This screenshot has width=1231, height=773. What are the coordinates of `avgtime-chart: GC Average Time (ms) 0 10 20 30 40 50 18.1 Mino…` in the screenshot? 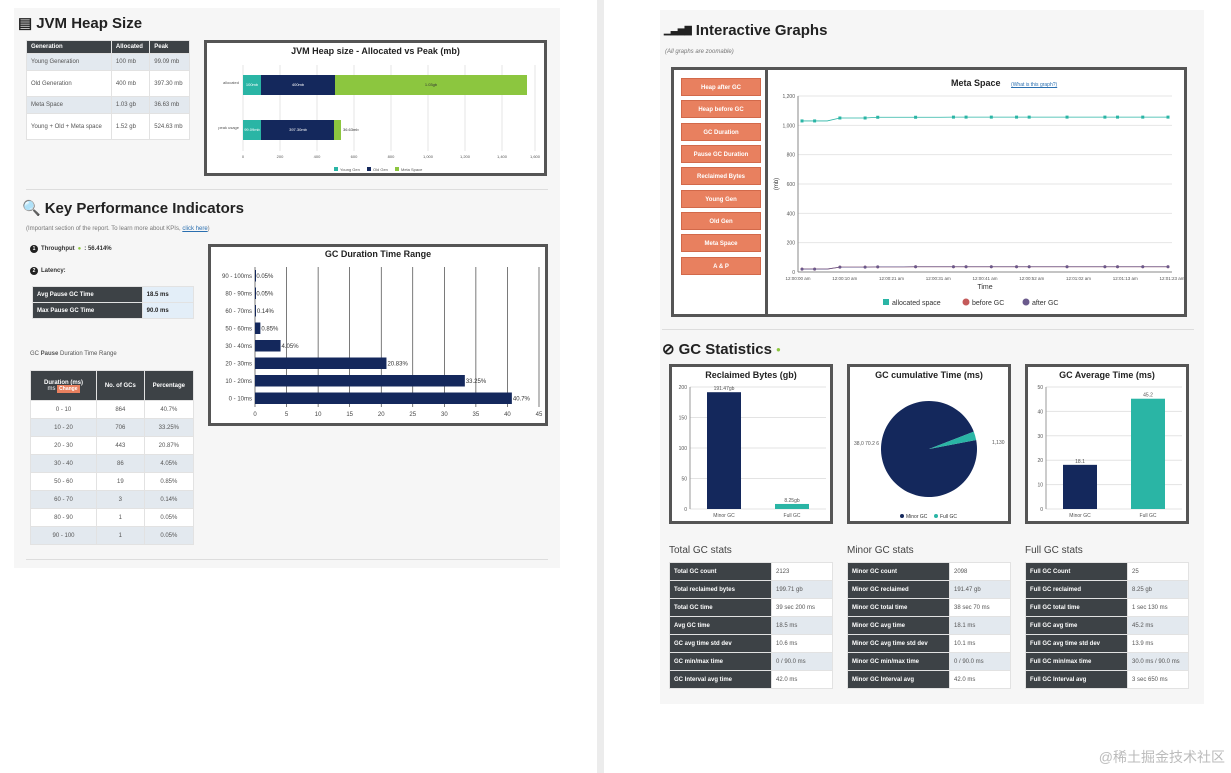 It's located at (1107, 444).